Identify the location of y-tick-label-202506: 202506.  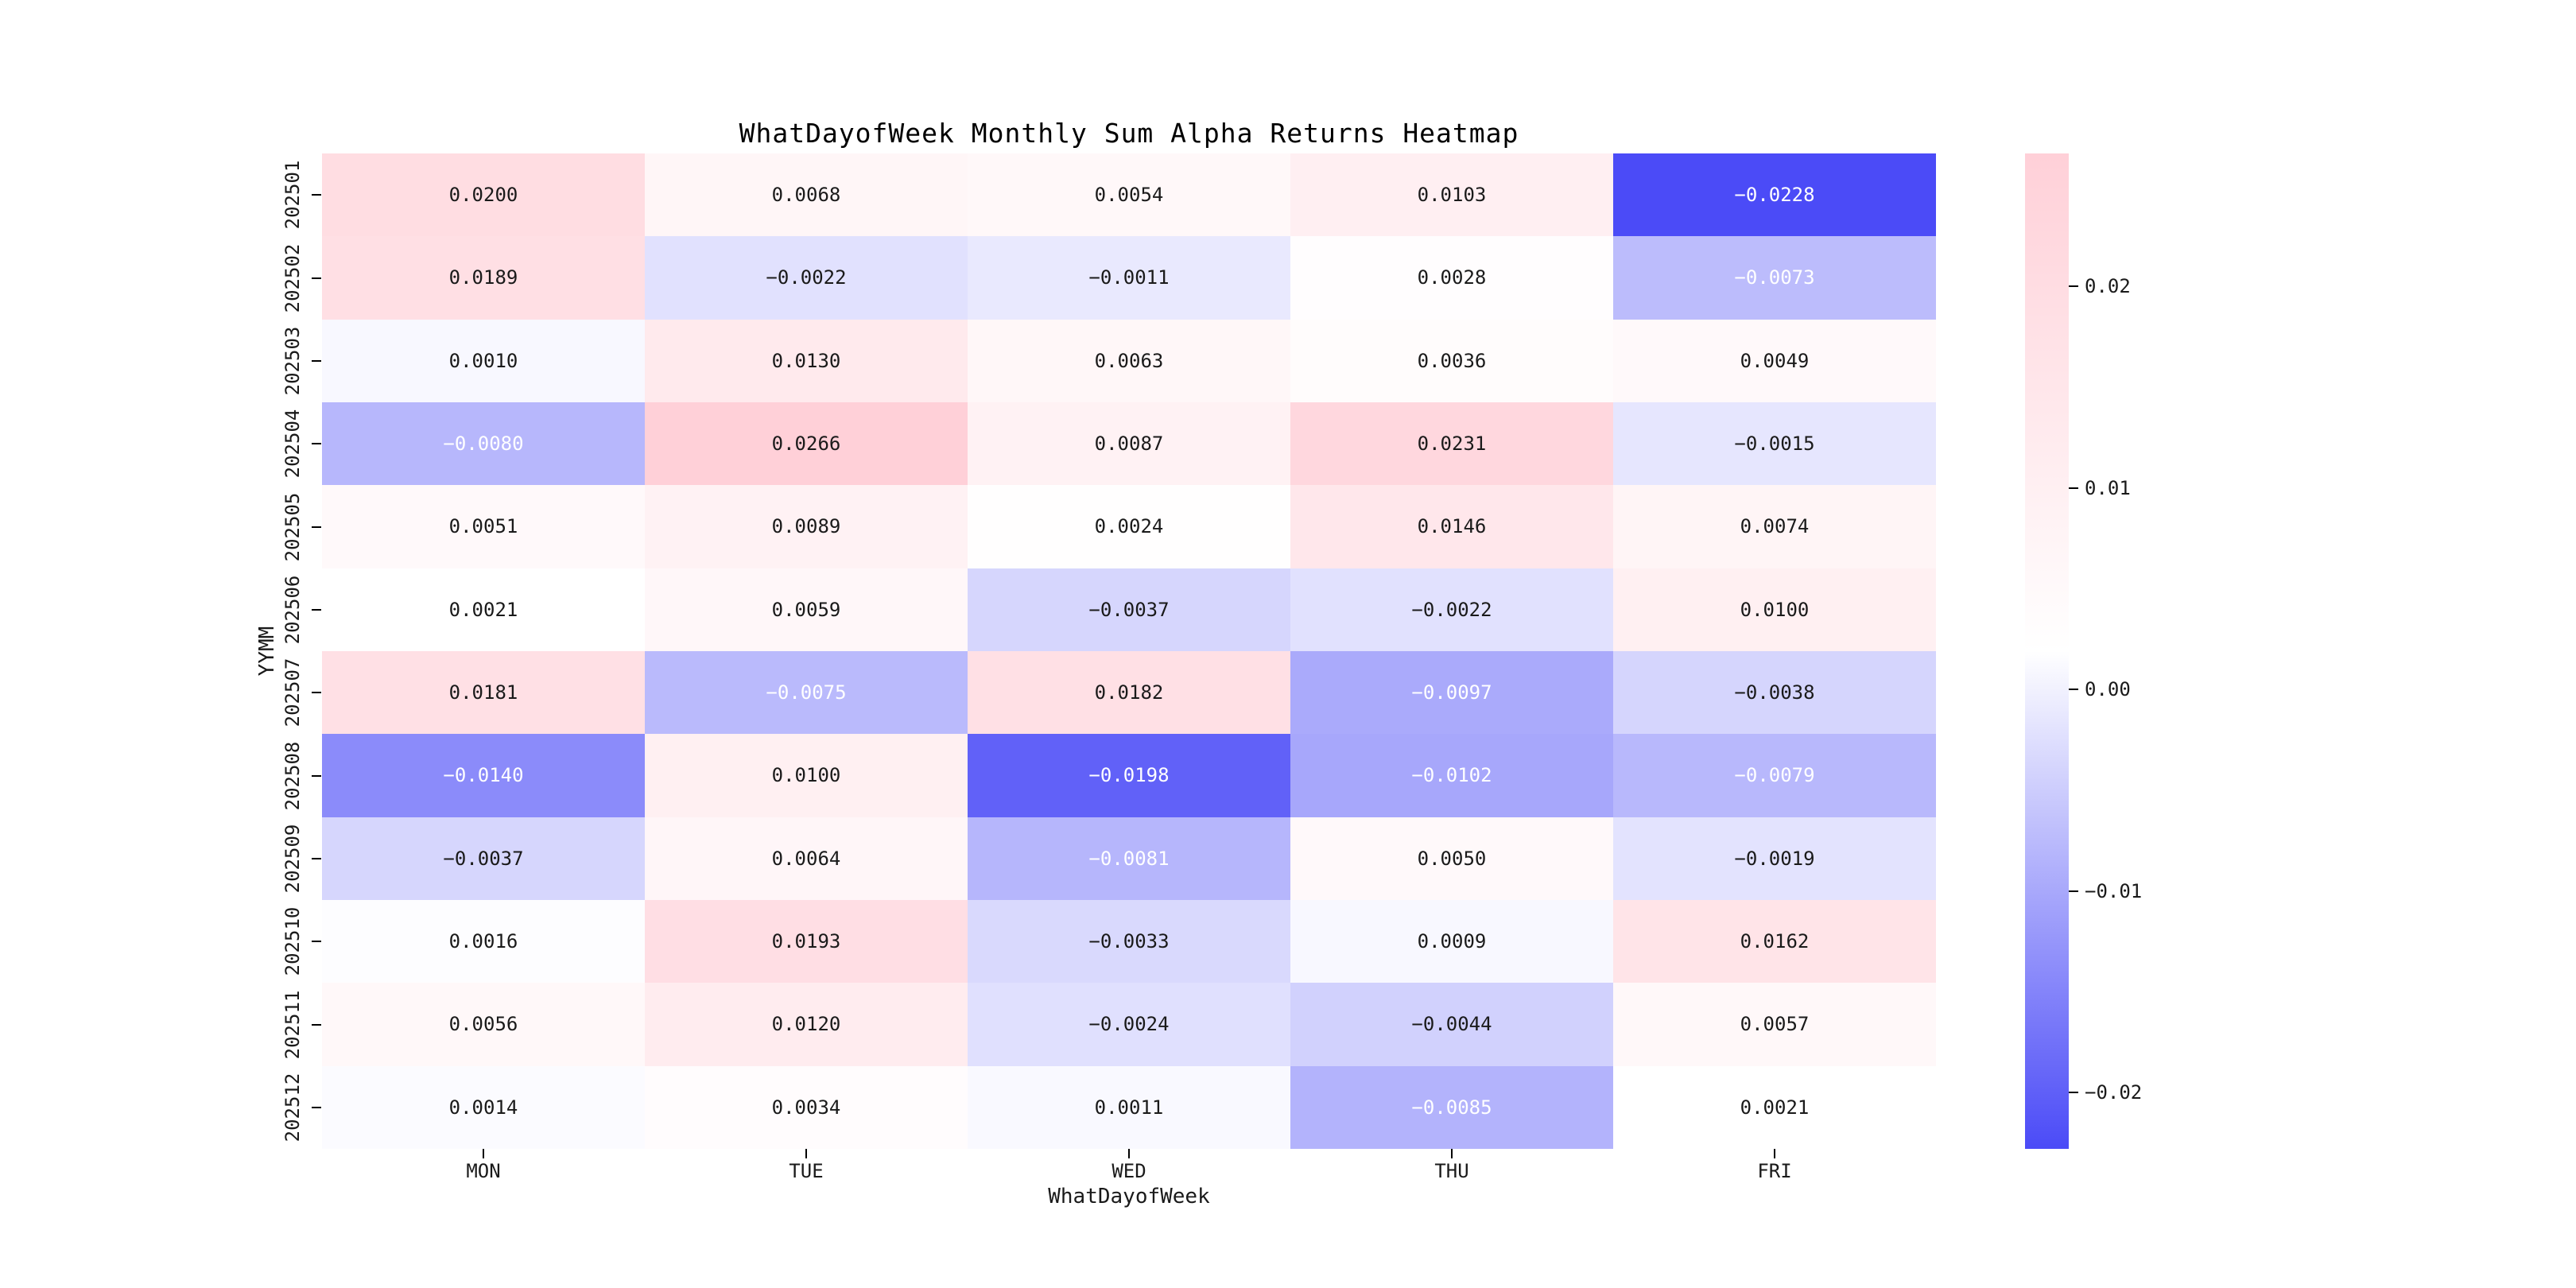
(292, 610).